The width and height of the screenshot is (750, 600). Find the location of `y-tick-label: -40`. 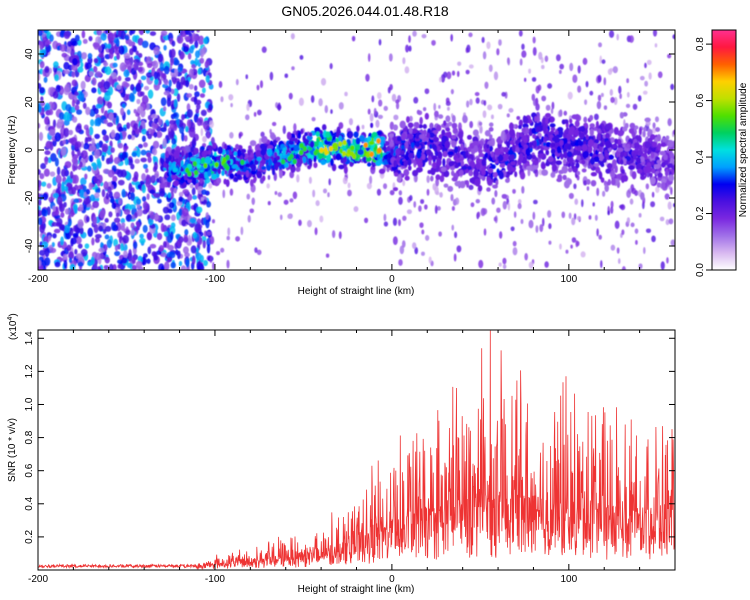

y-tick-label: -40 is located at coordinates (29, 245).